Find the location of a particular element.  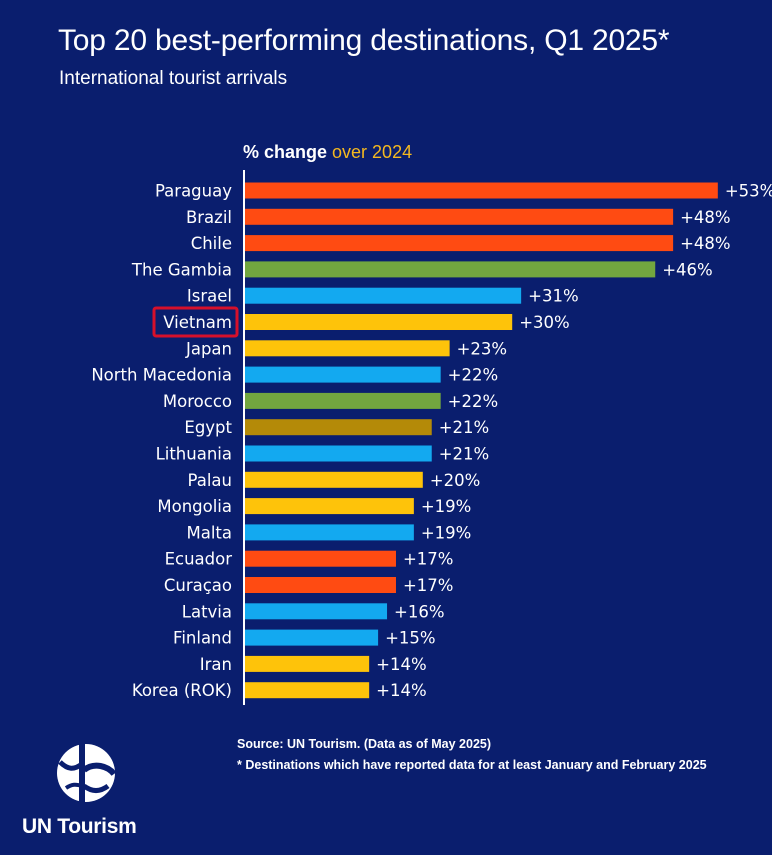

un-tourism-logo-icon is located at coordinates (87, 773).